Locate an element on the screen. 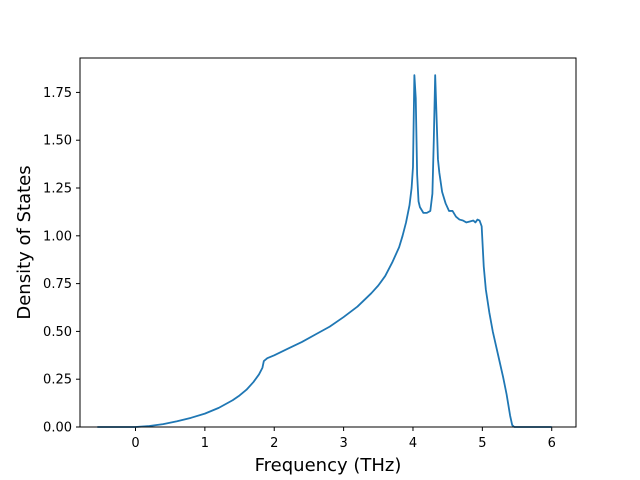  y-tick-label: 0.50 is located at coordinates (57, 332).